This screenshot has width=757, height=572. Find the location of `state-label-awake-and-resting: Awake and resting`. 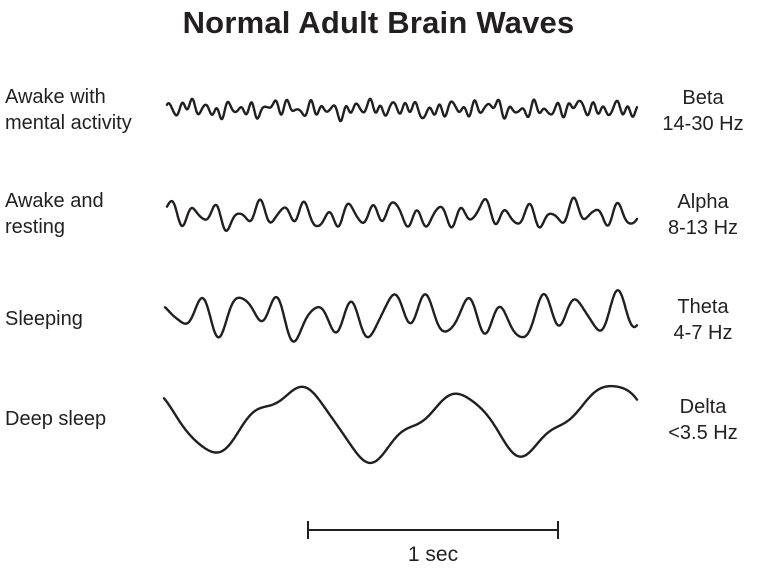

state-label-awake-and-resting: Awake and resting is located at coordinates (85, 214).